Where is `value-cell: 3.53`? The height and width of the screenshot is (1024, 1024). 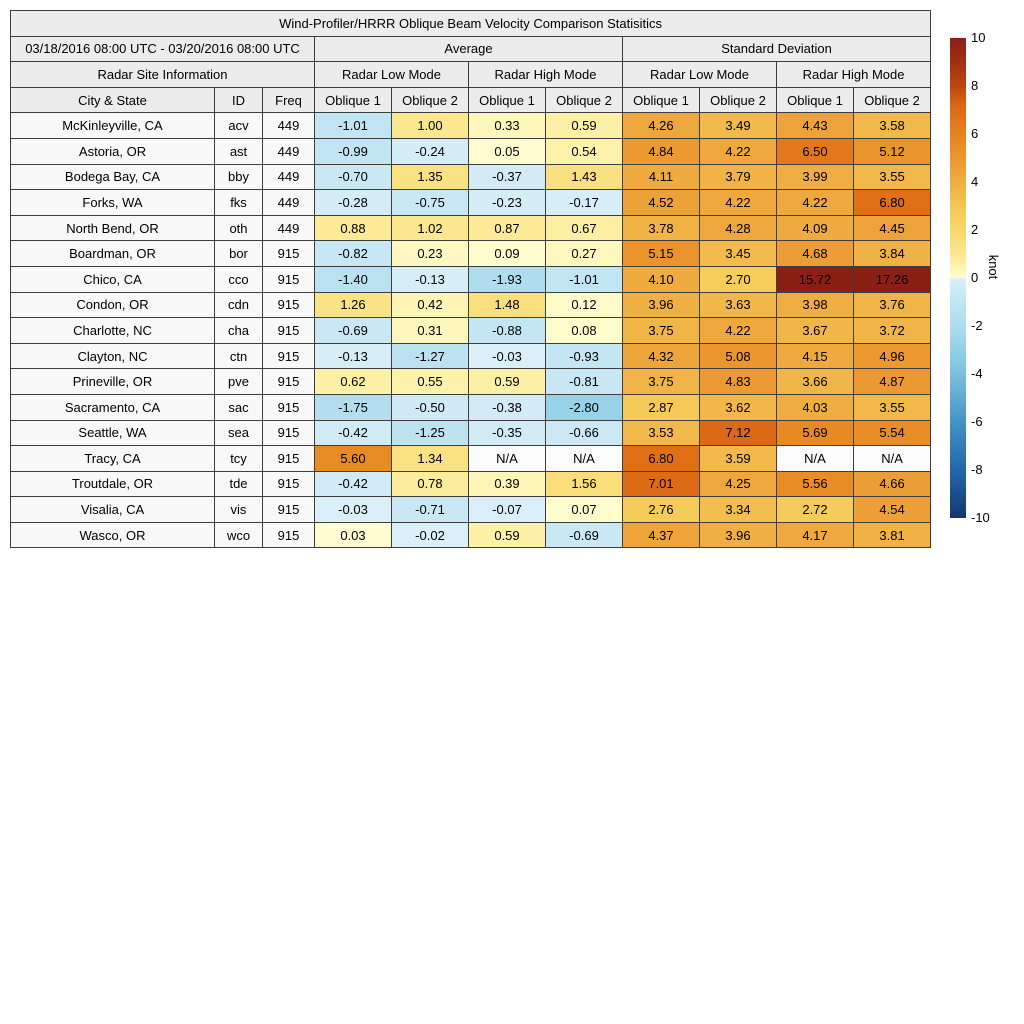
value-cell: 3.53 is located at coordinates (661, 433).